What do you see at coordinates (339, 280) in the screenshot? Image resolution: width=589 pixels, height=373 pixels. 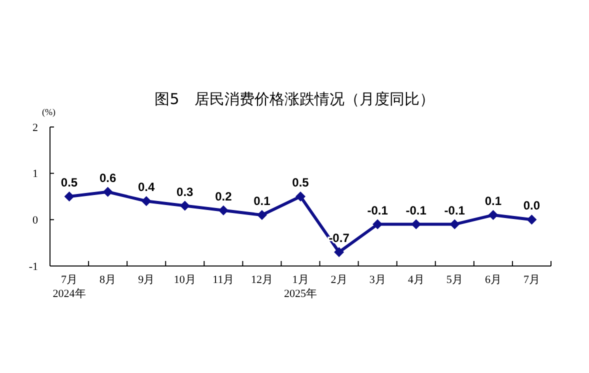 I see `x-tick-label: 2月` at bounding box center [339, 280].